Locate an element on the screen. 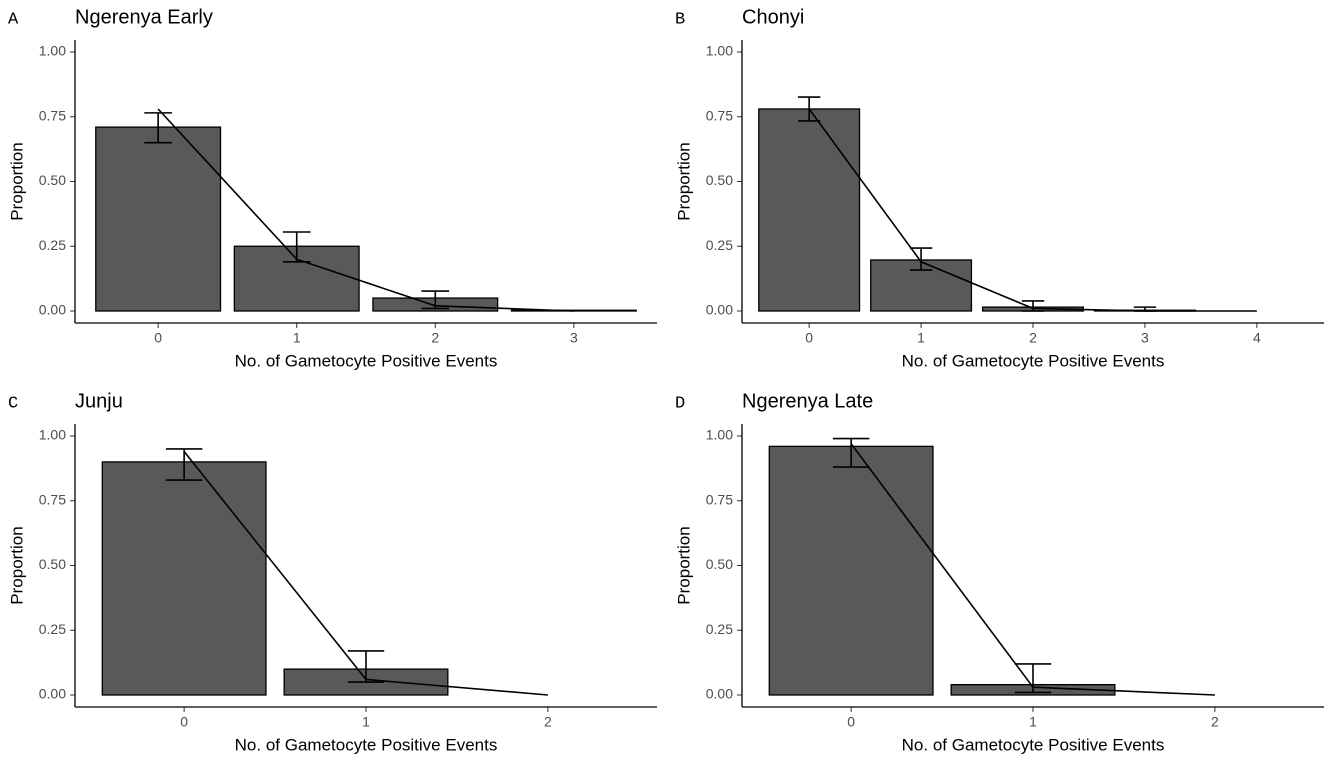  expected-line is located at coordinates (365, 210).